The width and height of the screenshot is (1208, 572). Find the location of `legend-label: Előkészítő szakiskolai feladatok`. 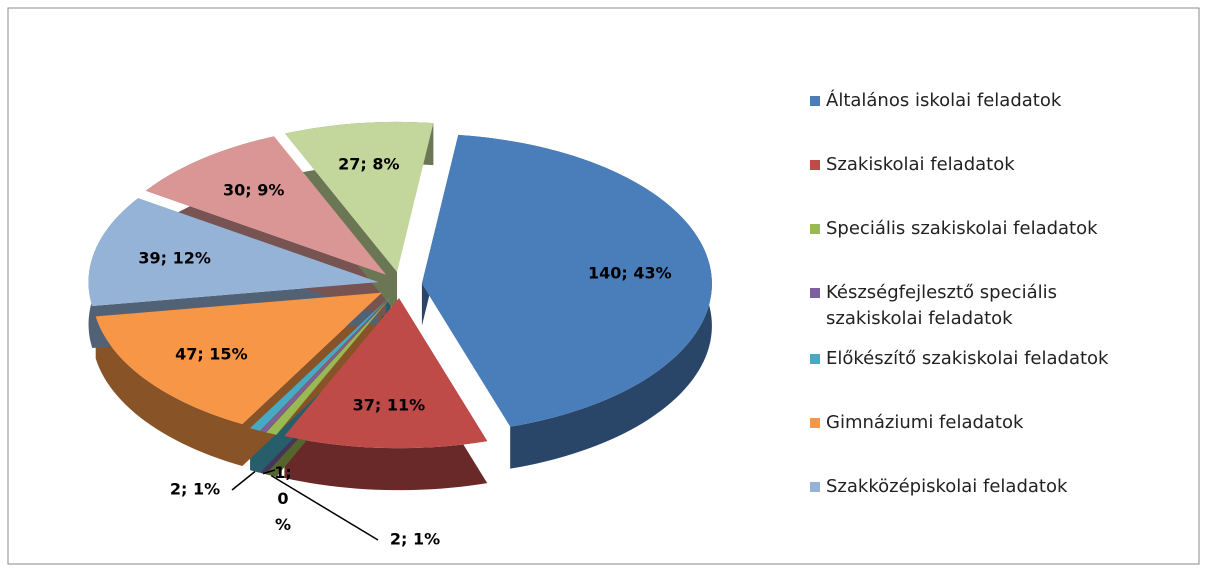

legend-label: Előkészítő szakiskolai feladatok is located at coordinates (967, 358).